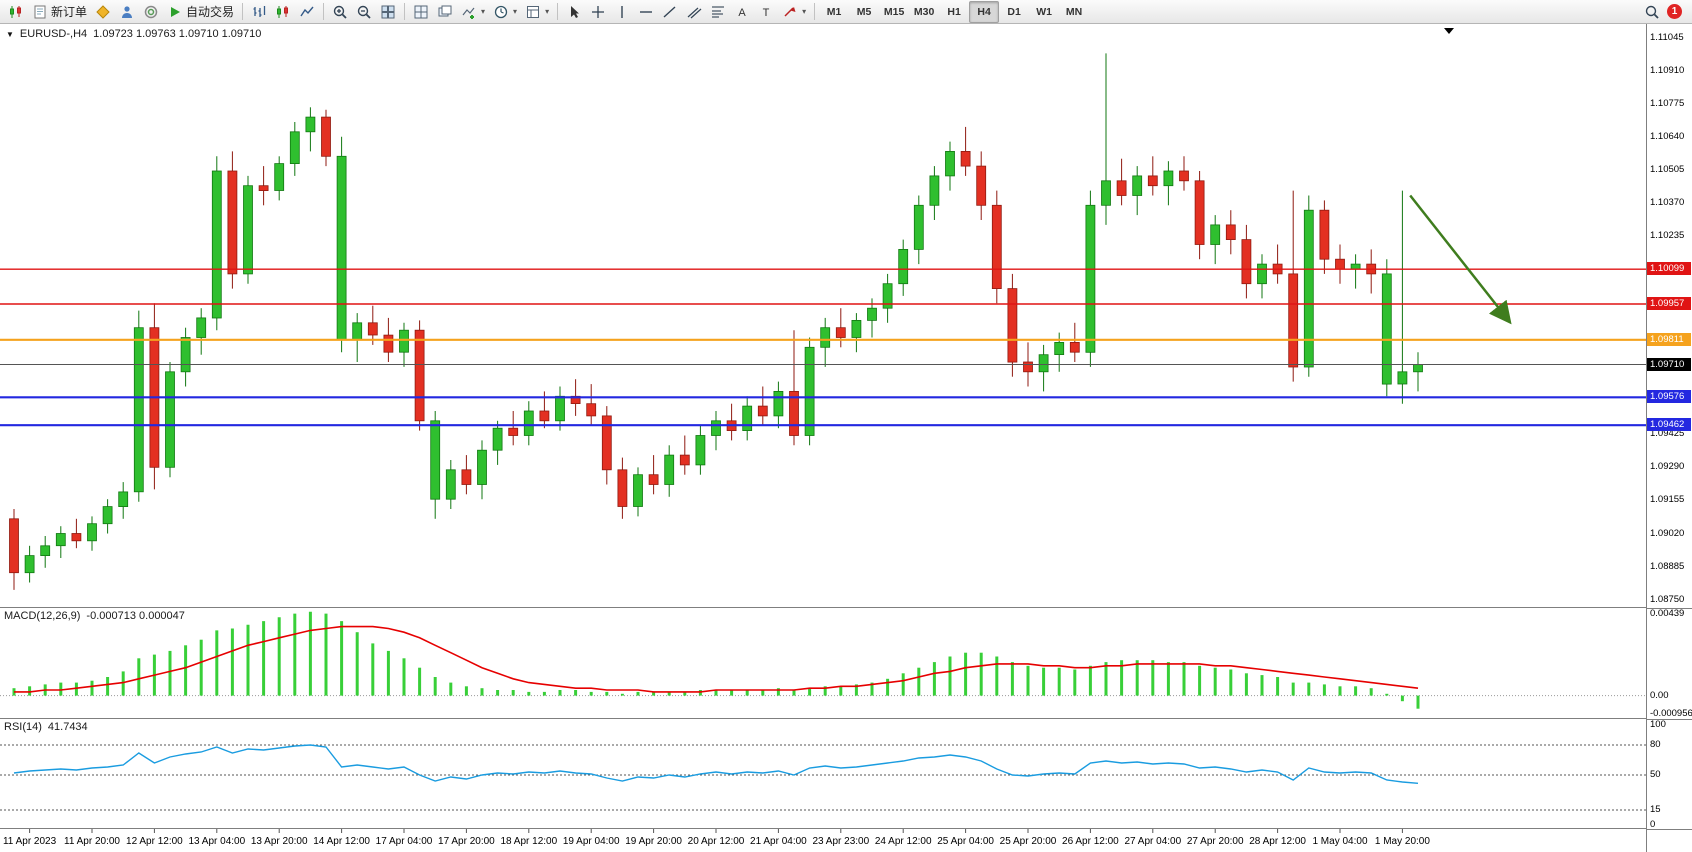 The width and height of the screenshot is (1692, 852). Describe the element at coordinates (622, 12) in the screenshot. I see `vertical-line-icon` at that location.